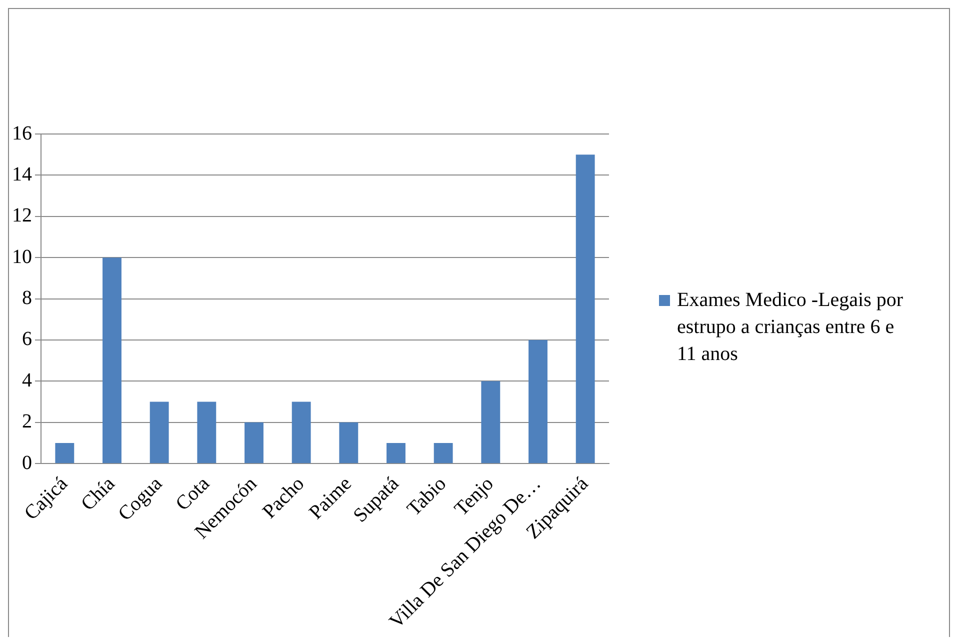  Describe the element at coordinates (22, 215) in the screenshot. I see `y-tick-label: 12` at that location.